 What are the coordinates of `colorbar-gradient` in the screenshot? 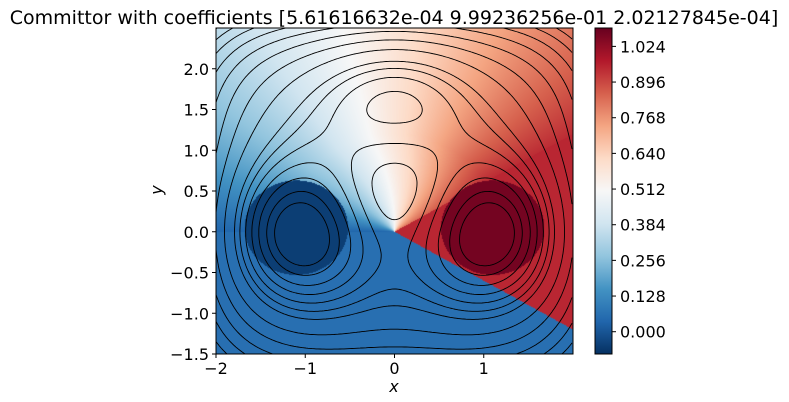 It's located at (603, 191).